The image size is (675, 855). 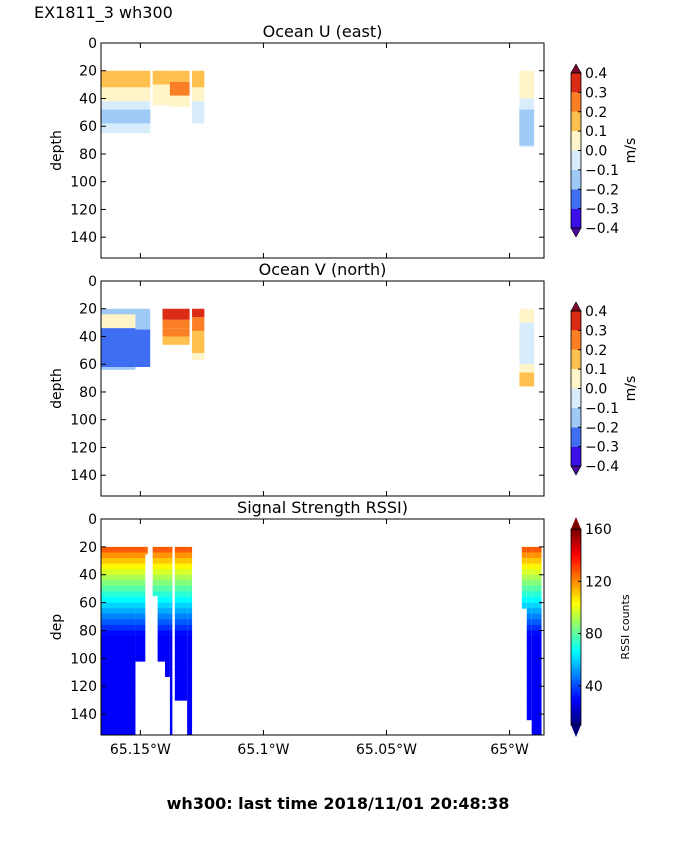 What do you see at coordinates (88, 393) in the screenshot?
I see `y-tick-label: 80` at bounding box center [88, 393].